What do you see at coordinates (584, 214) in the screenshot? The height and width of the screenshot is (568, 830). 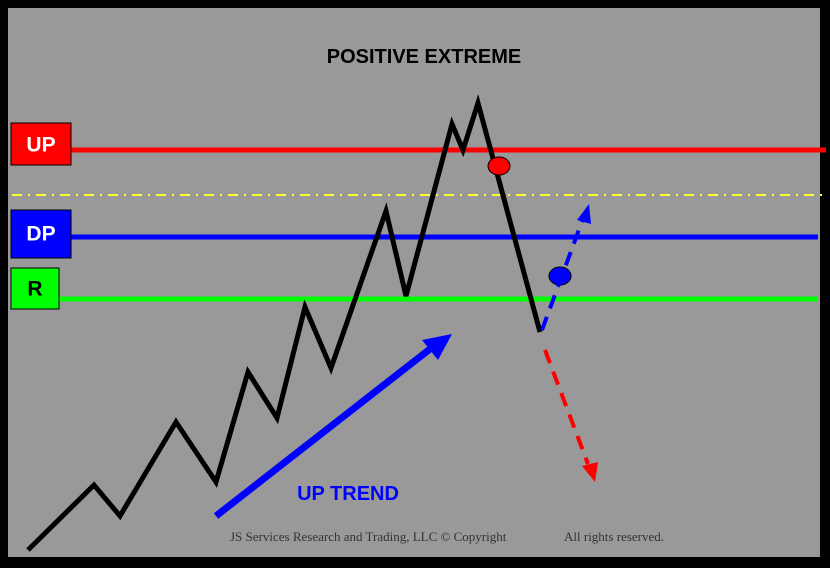 I see `bullish-scenario-arrow-head` at bounding box center [584, 214].